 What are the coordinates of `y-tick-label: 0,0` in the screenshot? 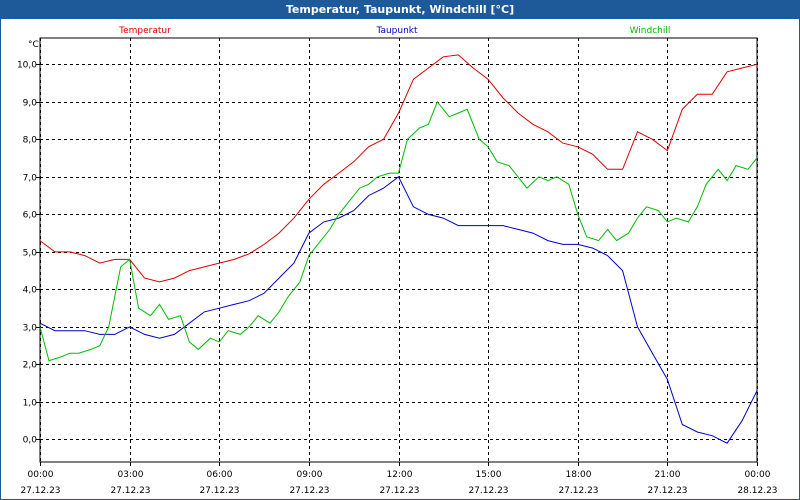 It's located at (30, 441).